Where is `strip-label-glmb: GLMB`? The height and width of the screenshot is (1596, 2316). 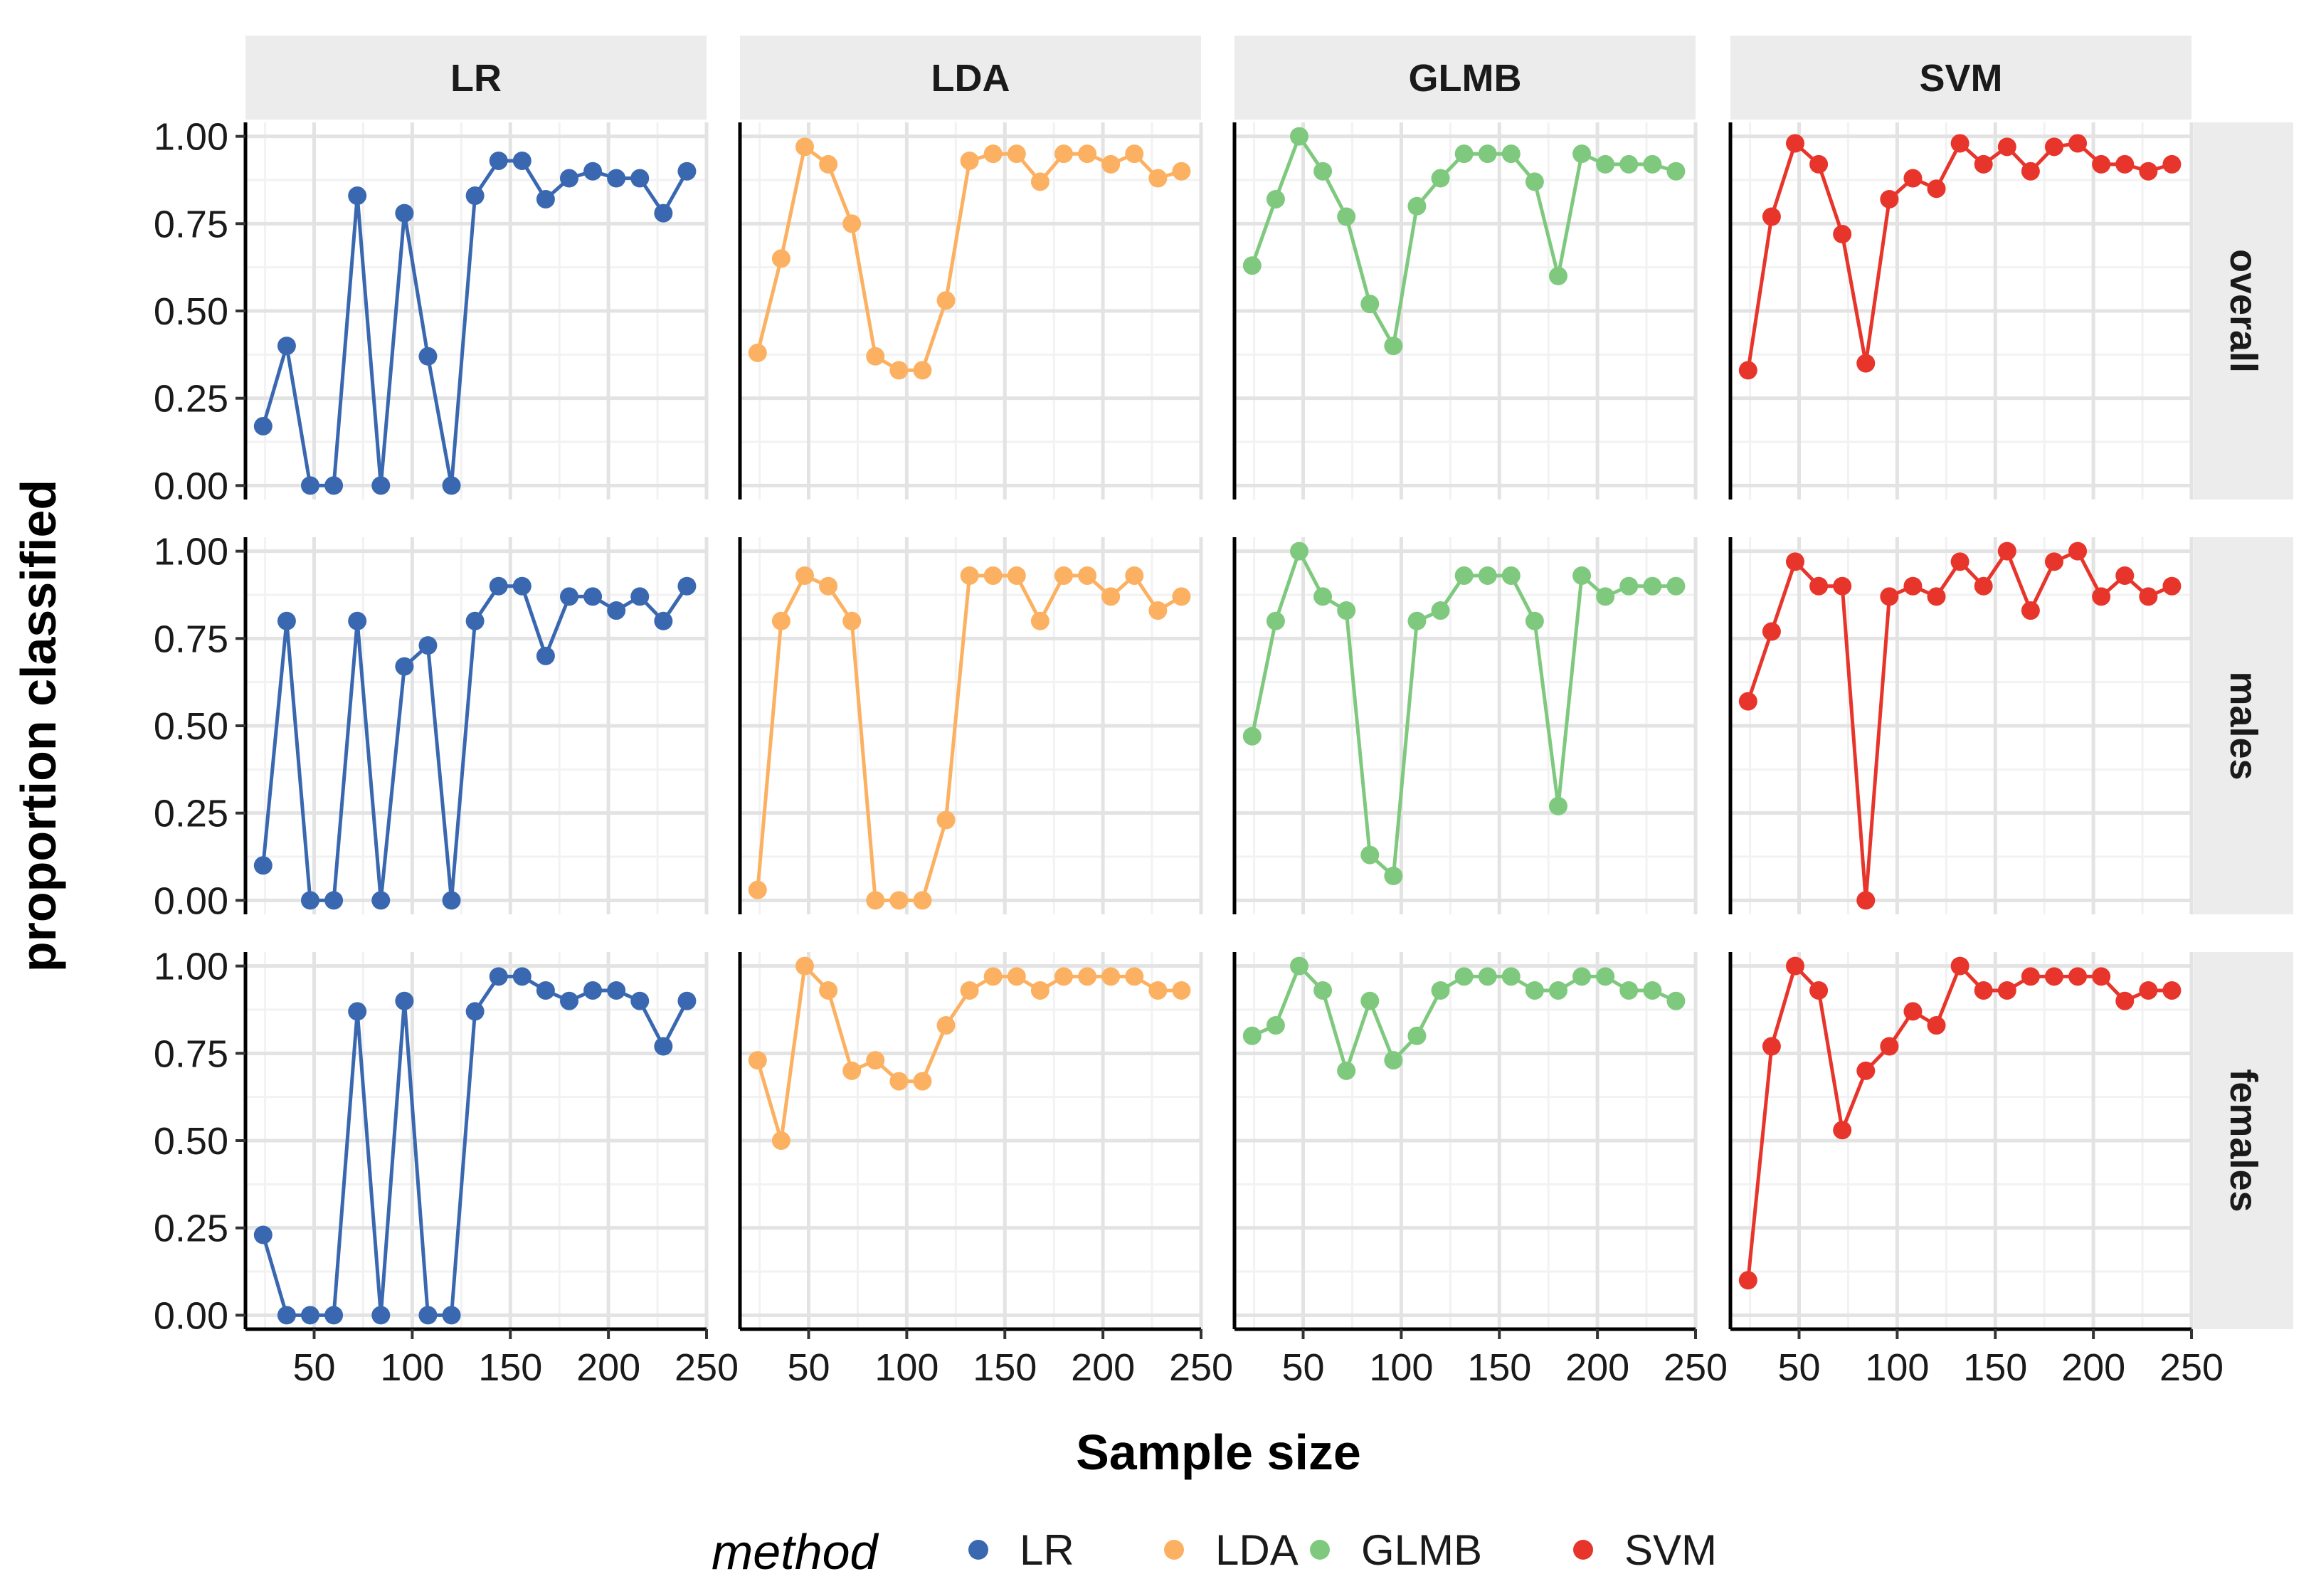
strip-label-glmb: GLMB is located at coordinates (1466, 79).